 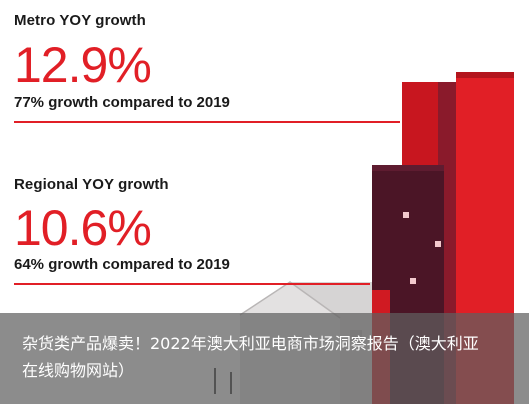 I want to click on regional-stat: Regional YOY growth, so click(x=91, y=184).